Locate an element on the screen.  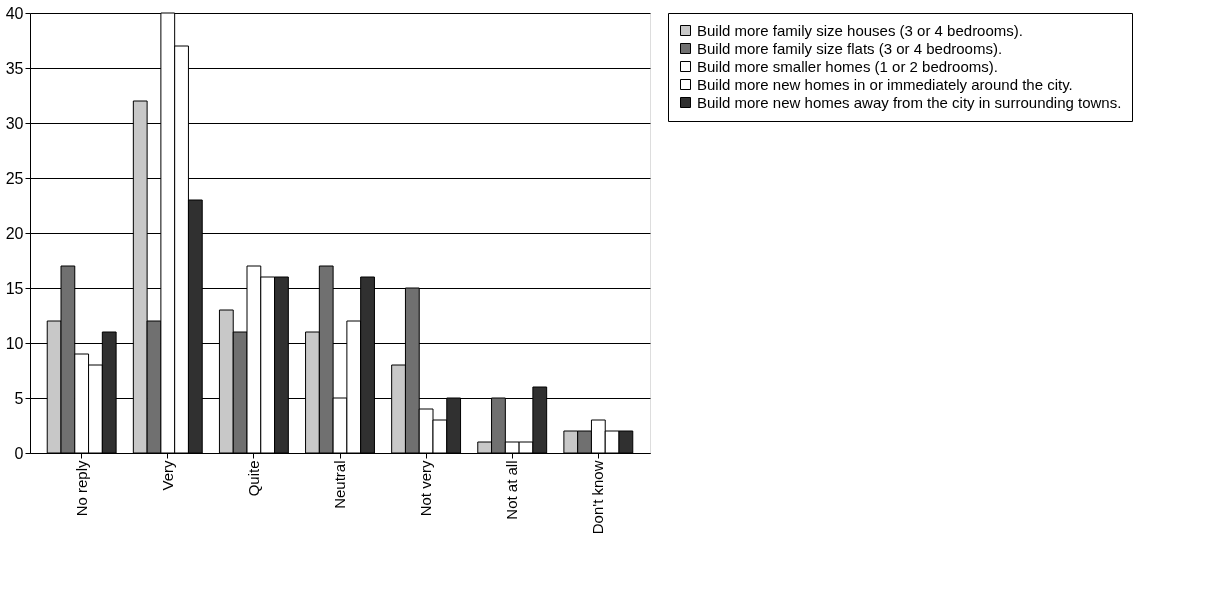
legend-label: Build more smaller homes (1 or 2 bedrooms). is located at coordinates (847, 66).